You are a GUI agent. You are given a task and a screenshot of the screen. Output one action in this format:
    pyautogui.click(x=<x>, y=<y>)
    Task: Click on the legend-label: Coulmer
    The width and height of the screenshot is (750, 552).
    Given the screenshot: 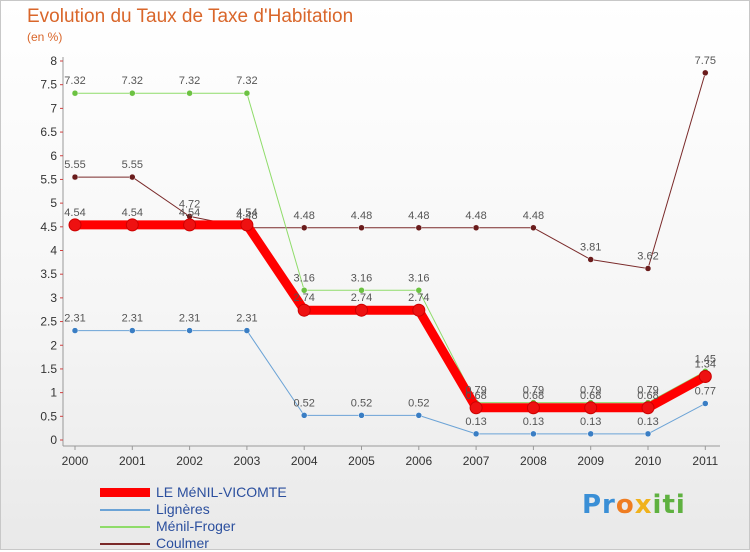 What is the action you would take?
    pyautogui.click(x=182, y=543)
    